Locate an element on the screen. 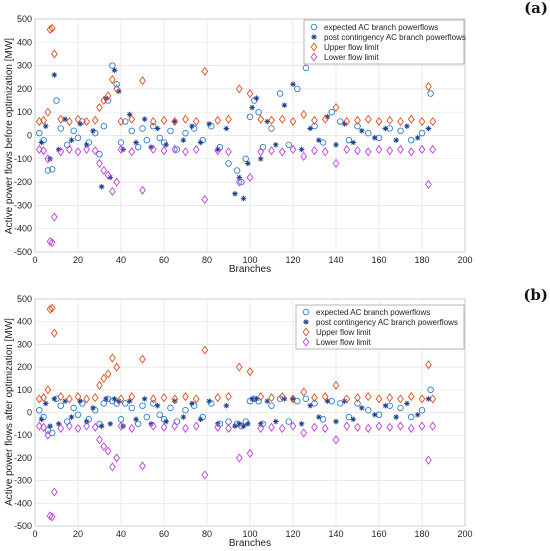 The width and height of the screenshot is (550, 551). x-tick-label: 80 is located at coordinates (207, 534).